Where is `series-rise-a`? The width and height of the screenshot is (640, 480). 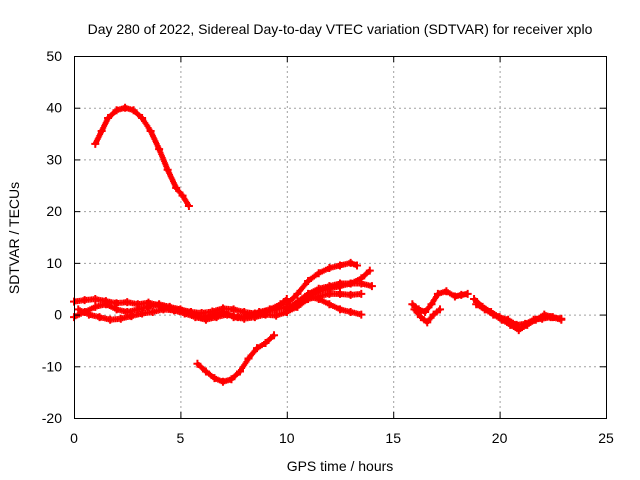 series-rise-a is located at coordinates (322, 283).